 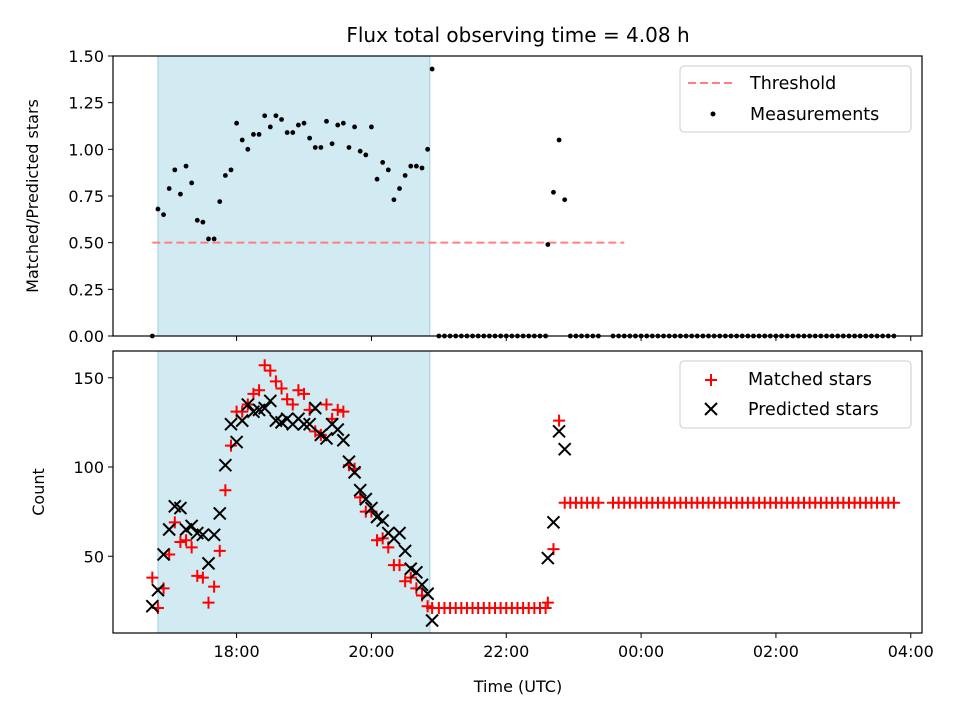 I want to click on top-y-ticks: 0.00 0.25 0.50 0.75 1.00 1.25 1.50, so click(x=90, y=196).